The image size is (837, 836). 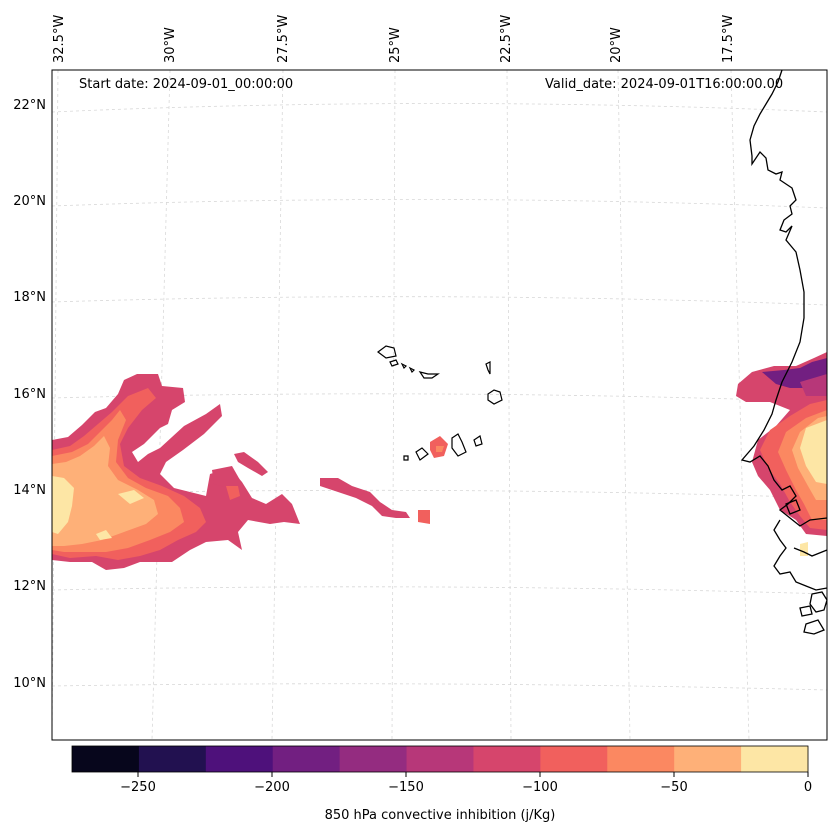 I want to click on colorbar-tick-neg150: −150, so click(x=406, y=787).